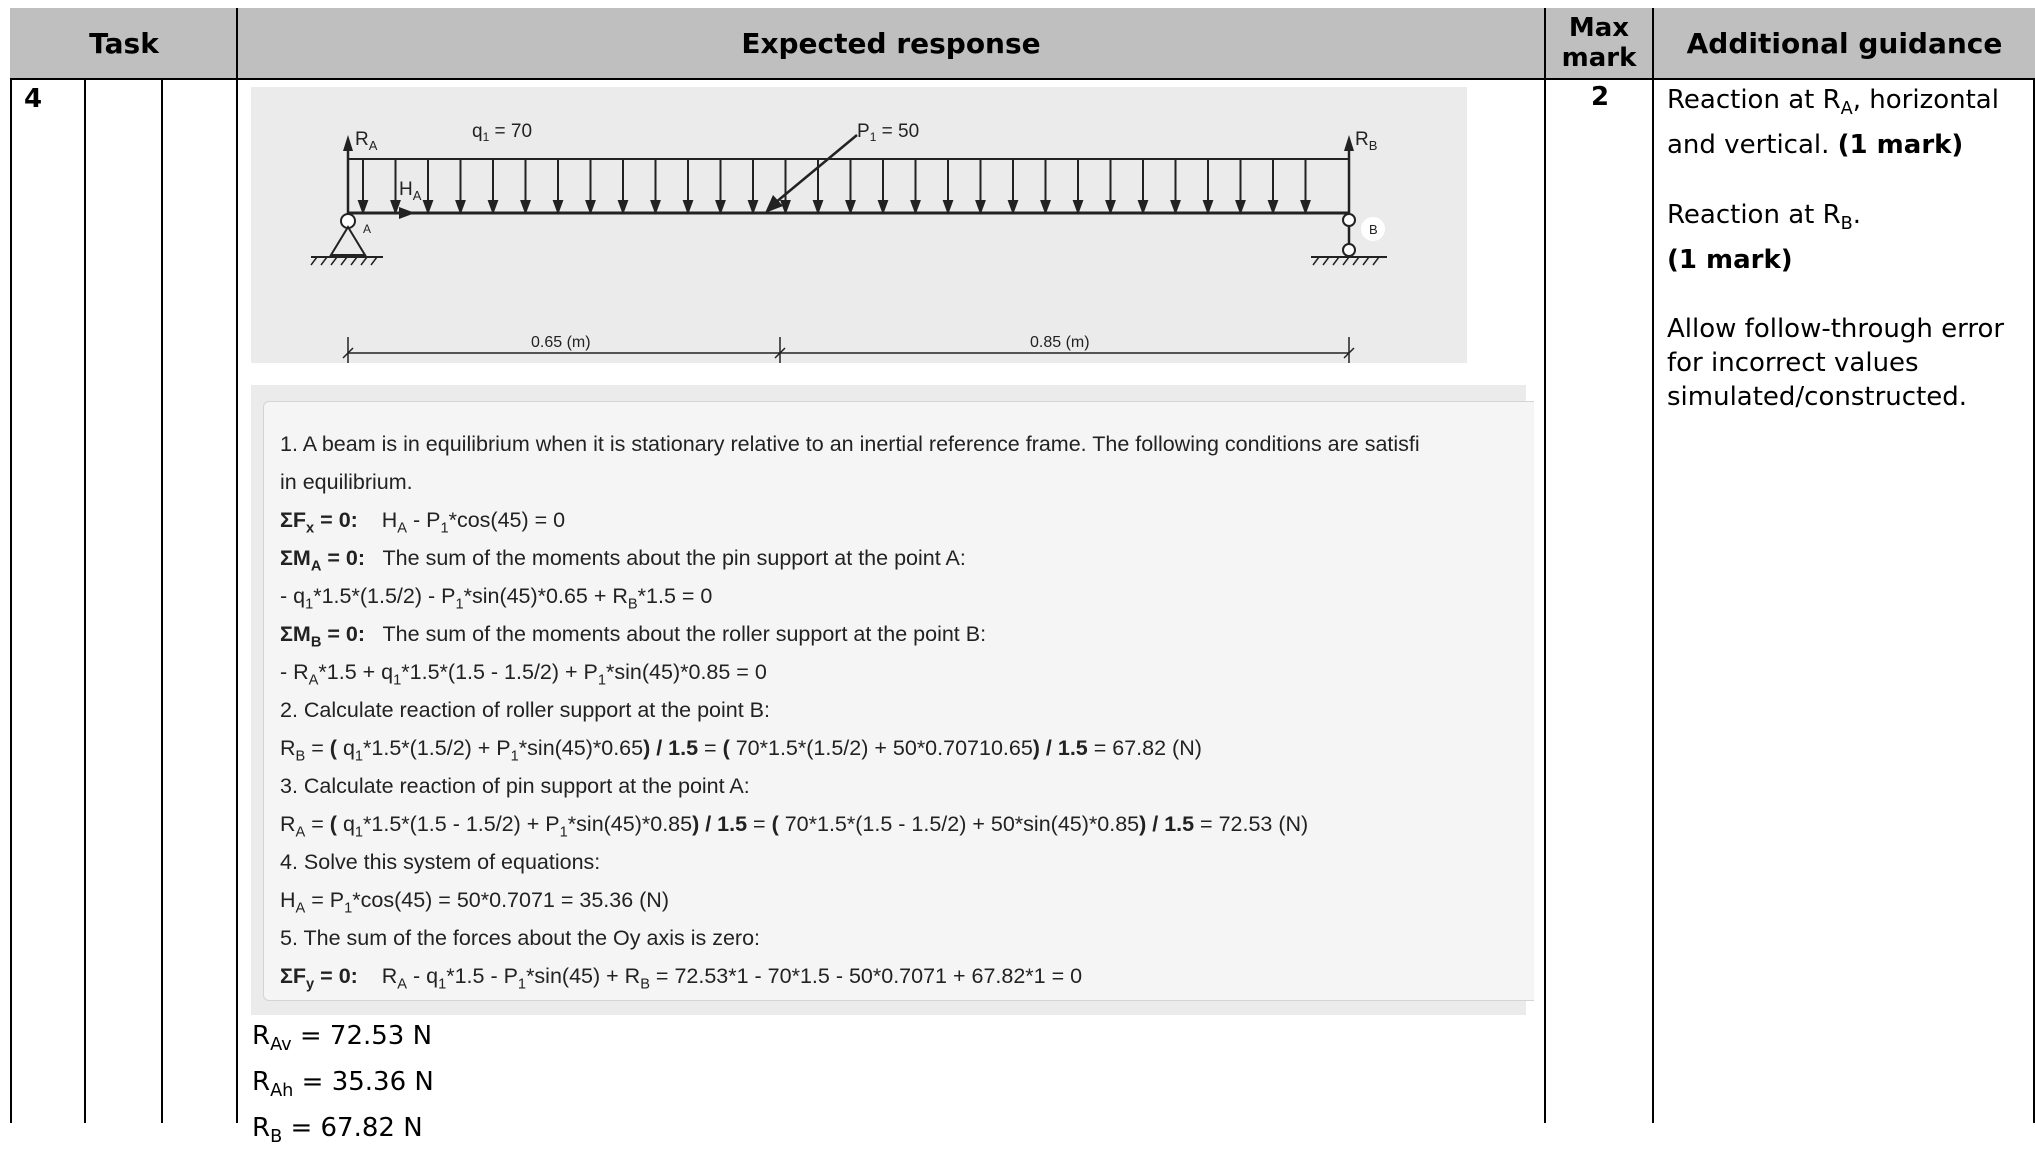 The image size is (2035, 1157). I want to click on label-ha: HA, so click(410, 191).